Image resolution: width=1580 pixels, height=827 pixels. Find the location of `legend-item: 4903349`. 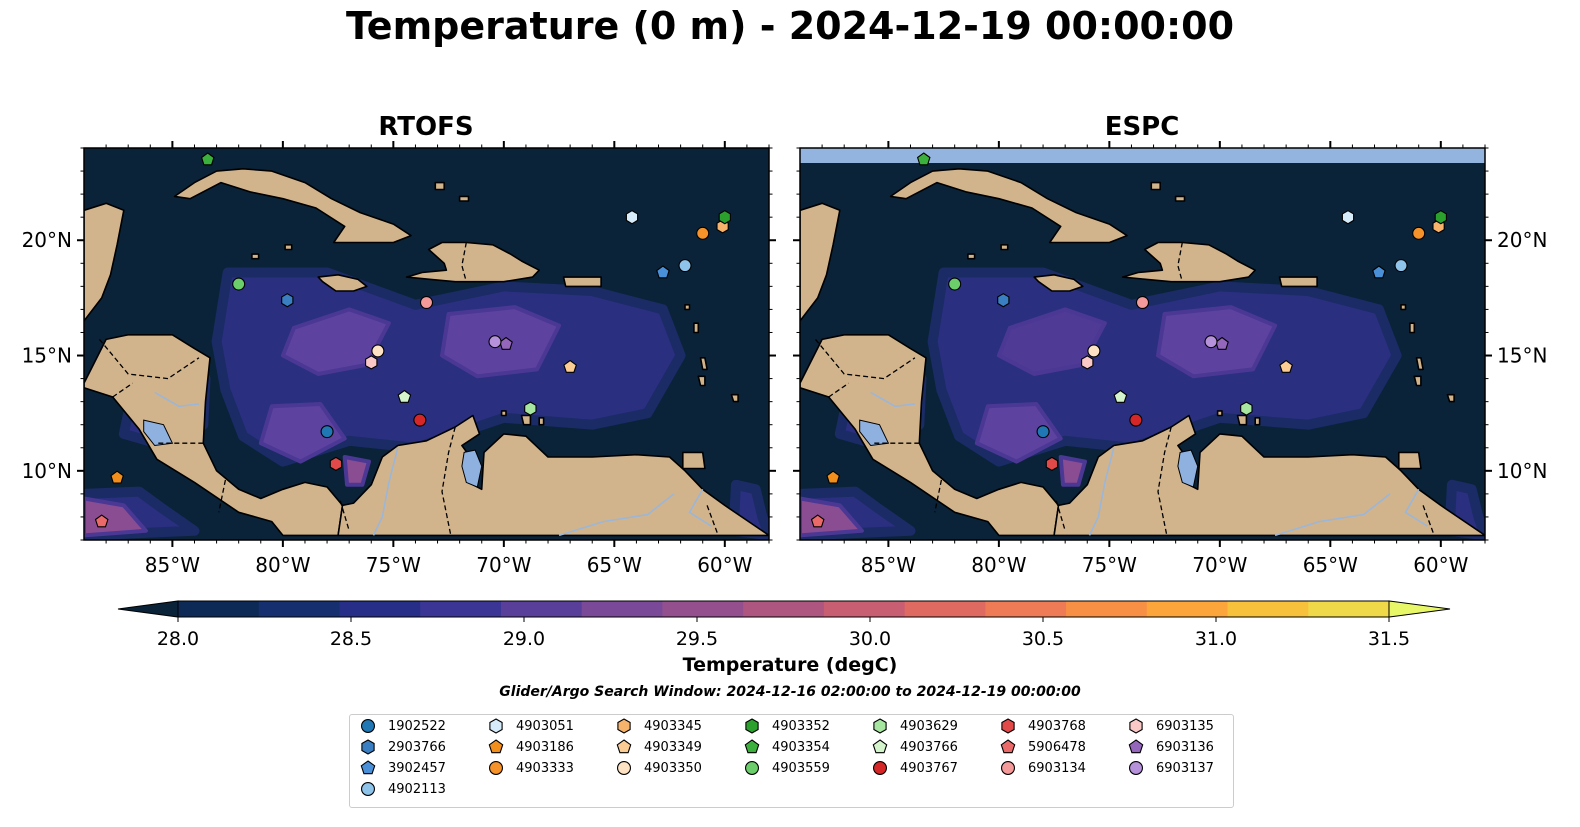

legend-item: 4903349 is located at coordinates (658, 747).